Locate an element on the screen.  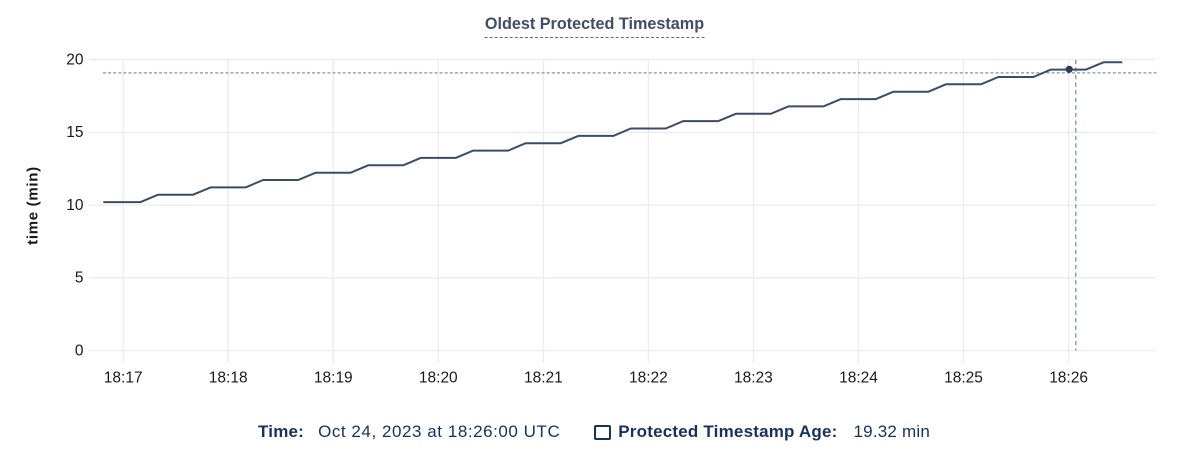
svg-text: 18:25 is located at coordinates (963, 378).